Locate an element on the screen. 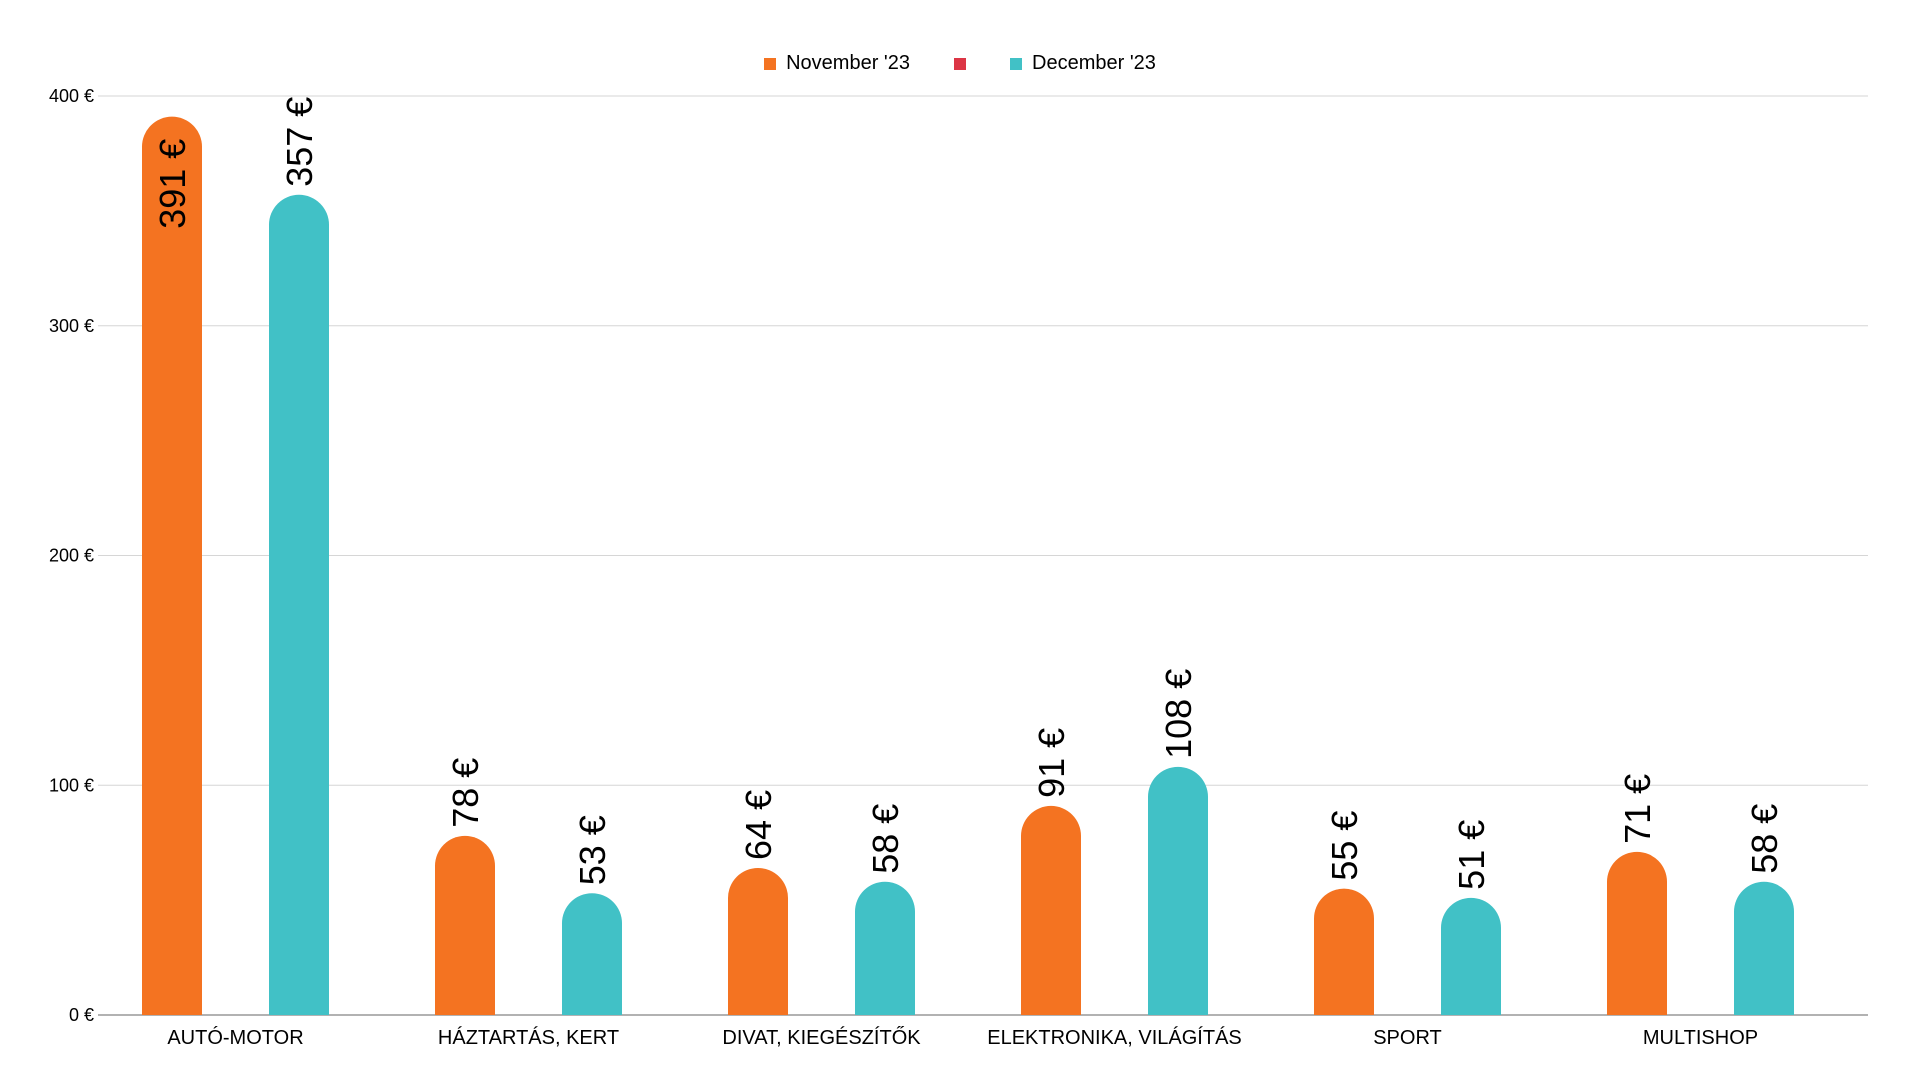 This screenshot has height=1085, width=1920. legend-item is located at coordinates (960, 63).